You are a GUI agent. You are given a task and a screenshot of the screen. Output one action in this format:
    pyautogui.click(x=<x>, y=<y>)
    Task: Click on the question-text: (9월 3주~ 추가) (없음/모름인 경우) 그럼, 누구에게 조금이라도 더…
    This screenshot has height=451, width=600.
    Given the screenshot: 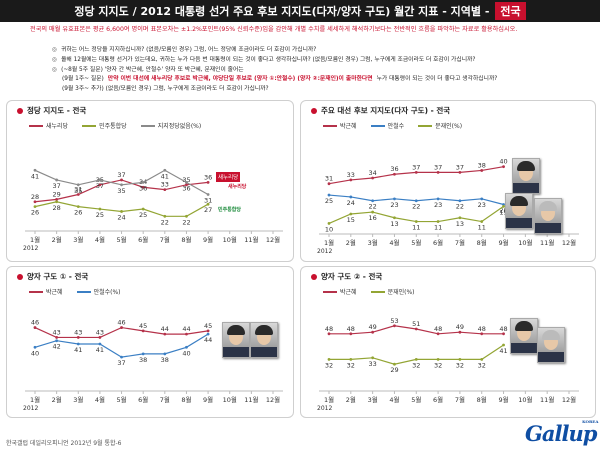 What is the action you would take?
    pyautogui.click(x=165, y=89)
    